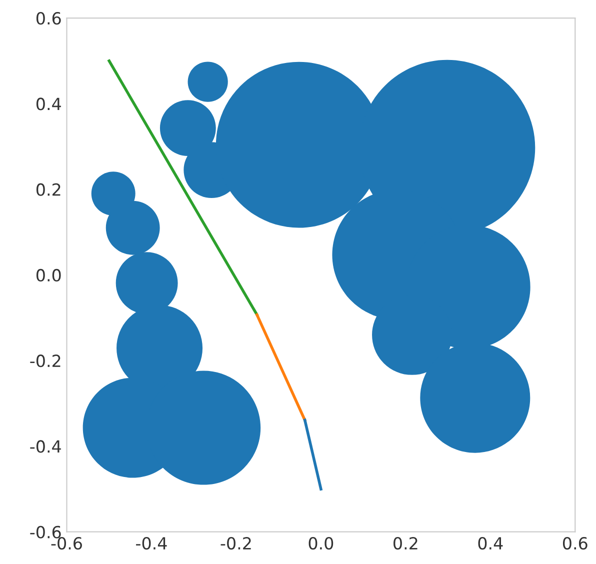 This screenshot has height=564, width=596. What do you see at coordinates (45, 361) in the screenshot?
I see `y-tick-label: -0.2` at bounding box center [45, 361].